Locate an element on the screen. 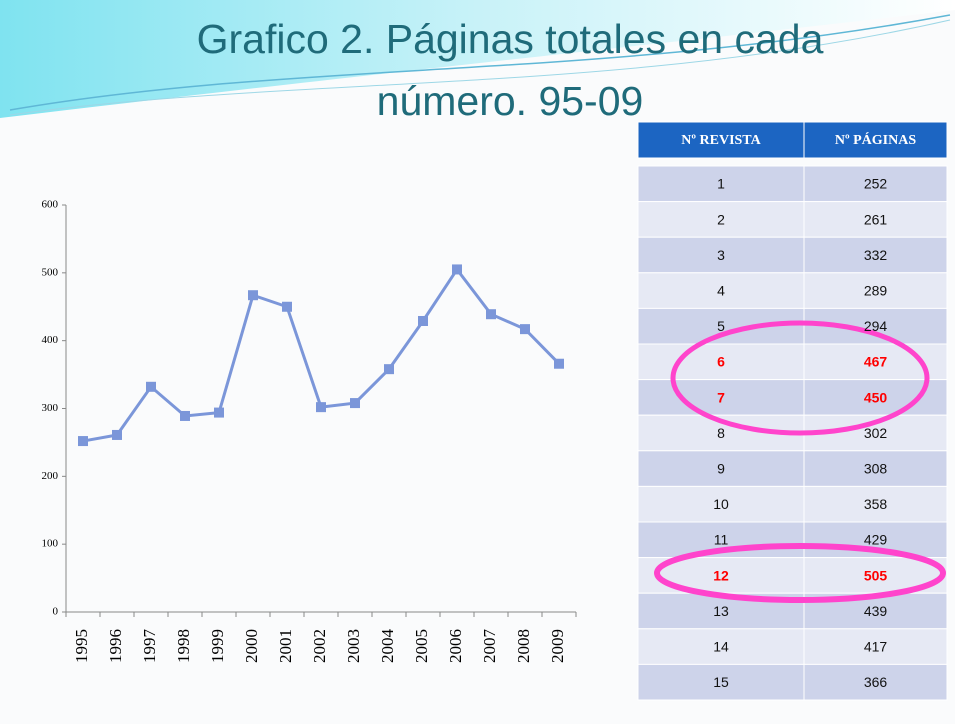 Image resolution: width=955 pixels, height=724 pixels. x-tick-label: 1999 is located at coordinates (217, 646).